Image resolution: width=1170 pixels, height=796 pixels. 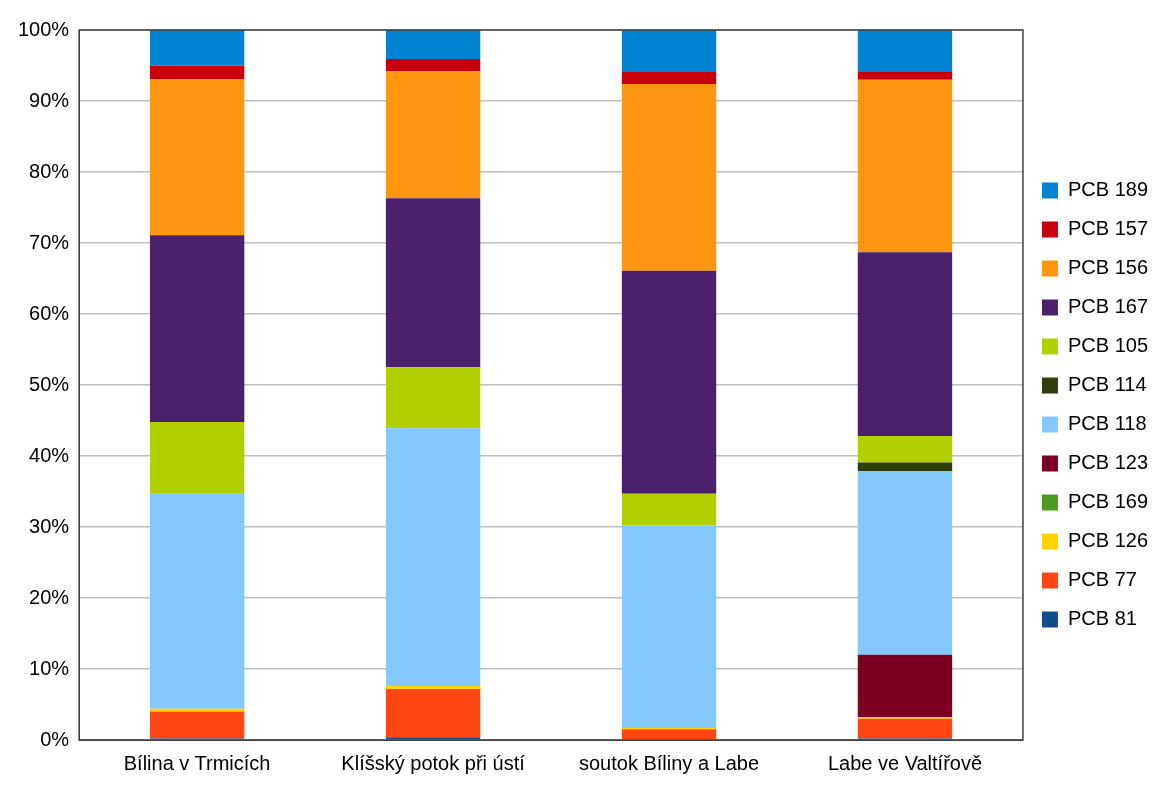 I want to click on y-tick-label: 30%, so click(x=49, y=525).